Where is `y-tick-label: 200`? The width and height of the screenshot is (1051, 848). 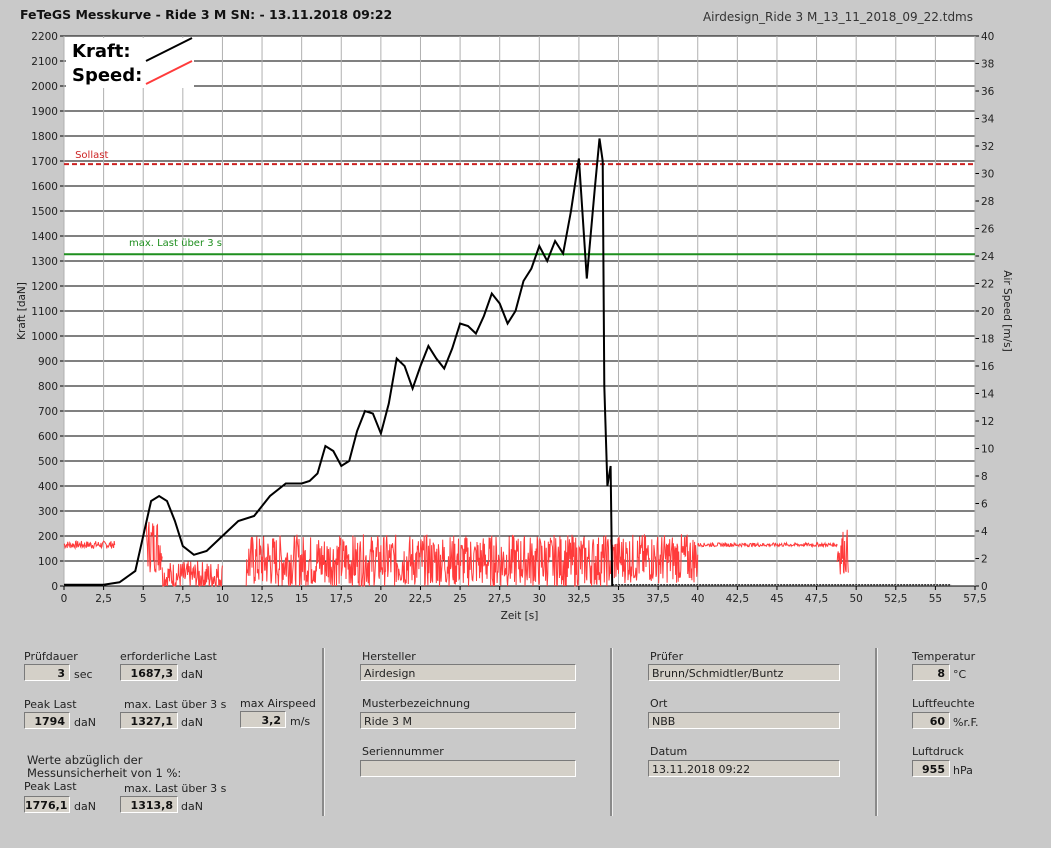 y-tick-label: 200 is located at coordinates (48, 537).